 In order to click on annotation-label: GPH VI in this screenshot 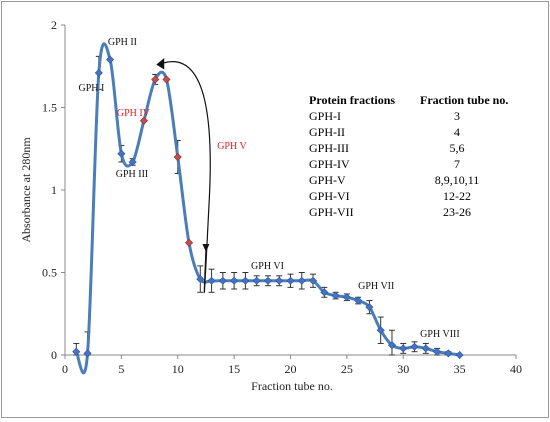, I will do `click(267, 266)`.